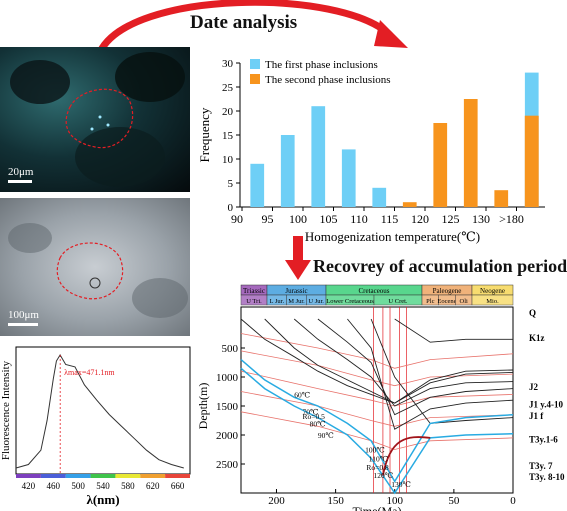 This screenshot has height=511, width=567. Describe the element at coordinates (153, 486) in the screenshot. I see `x-tick-label: 620` at that location.